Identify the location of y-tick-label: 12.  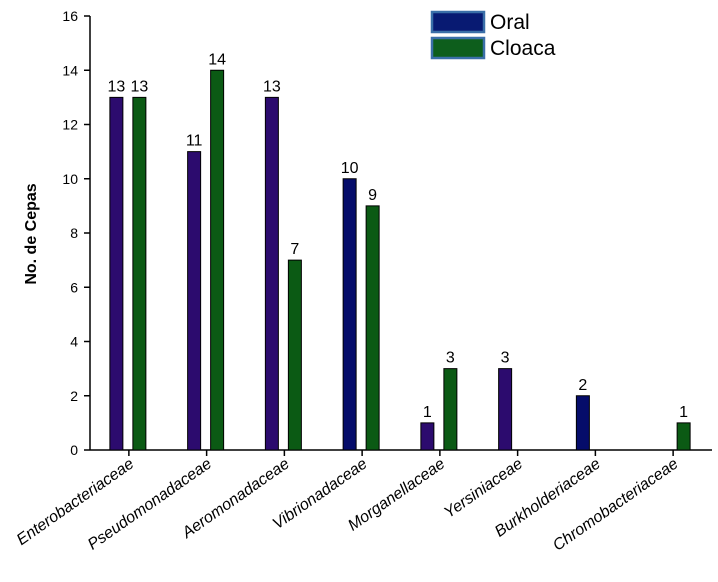
(70, 125).